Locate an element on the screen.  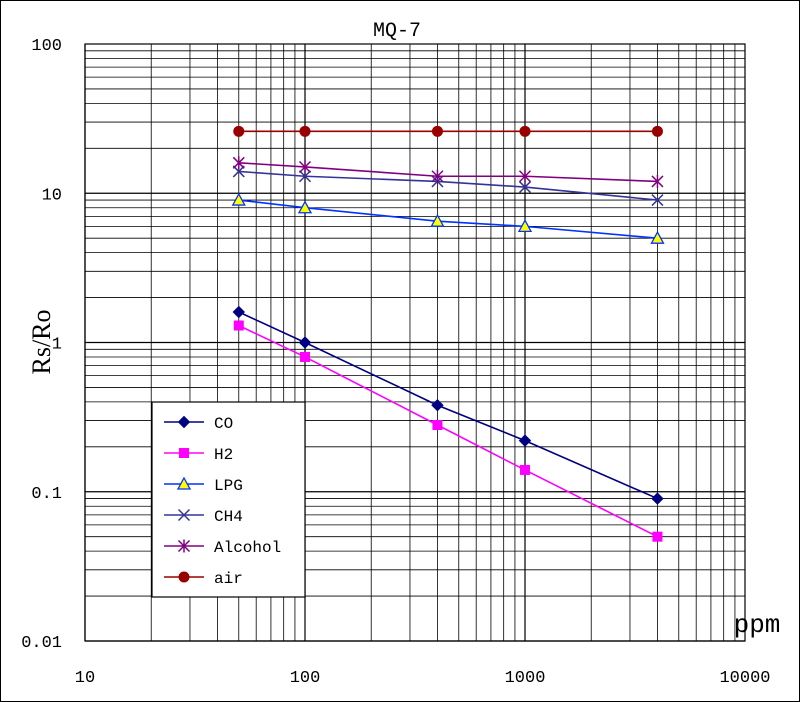
chart-title: MQ-7 is located at coordinates (397, 31).